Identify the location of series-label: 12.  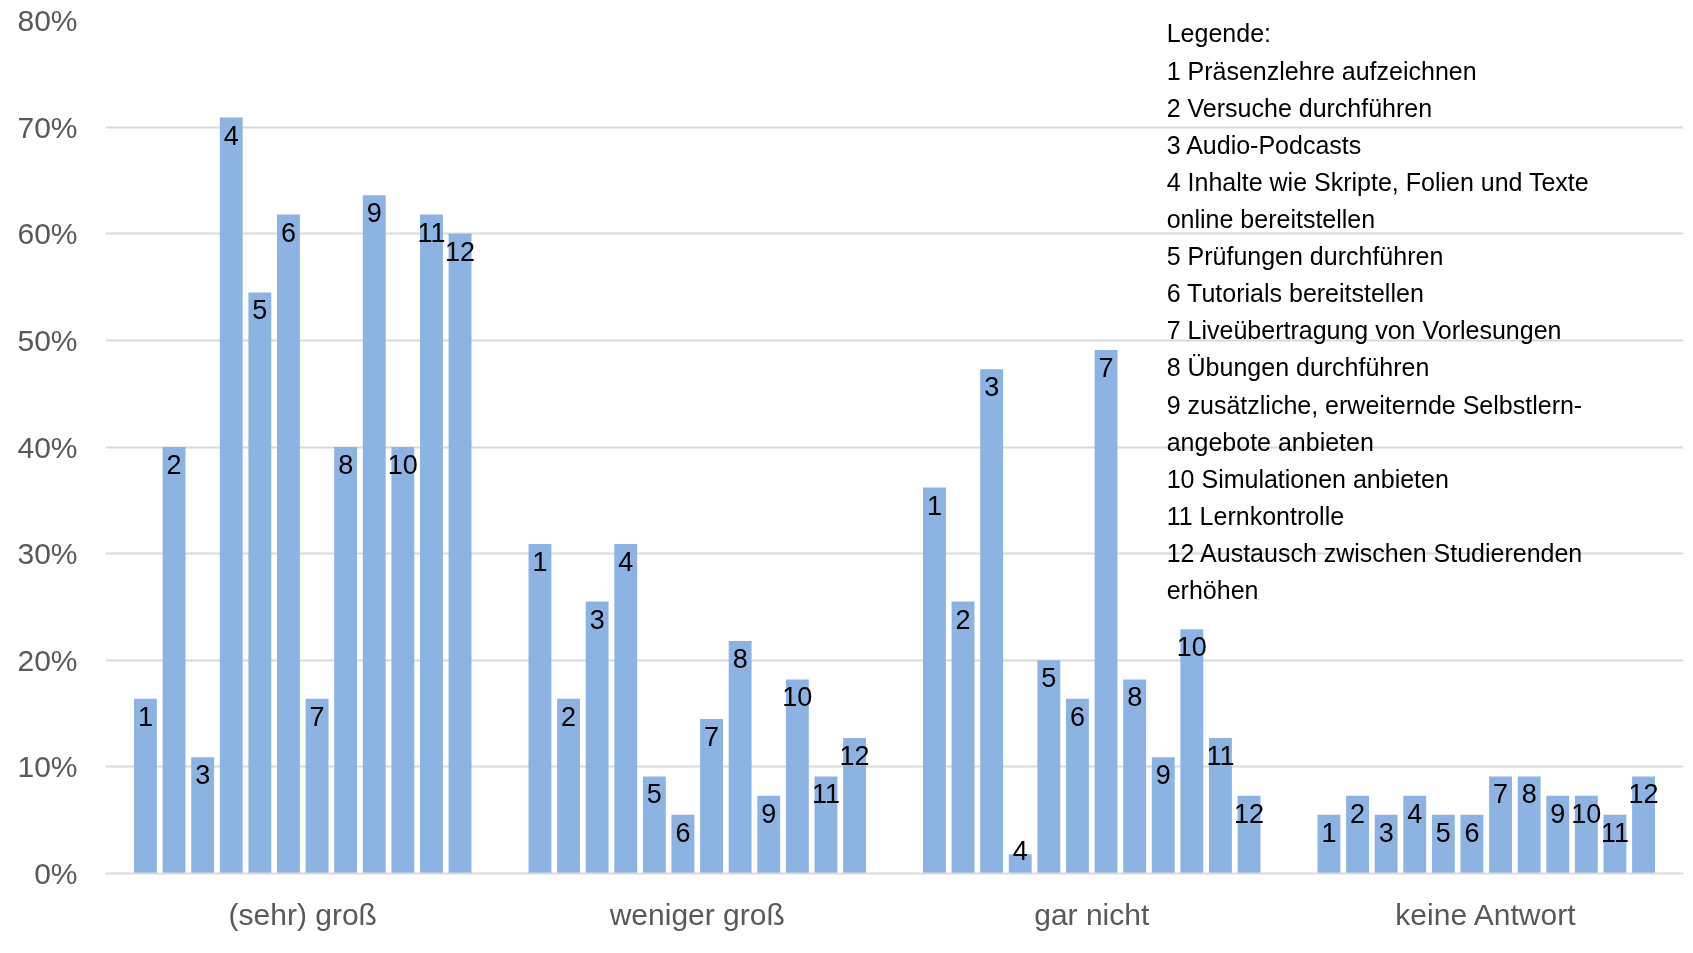
(1249, 813).